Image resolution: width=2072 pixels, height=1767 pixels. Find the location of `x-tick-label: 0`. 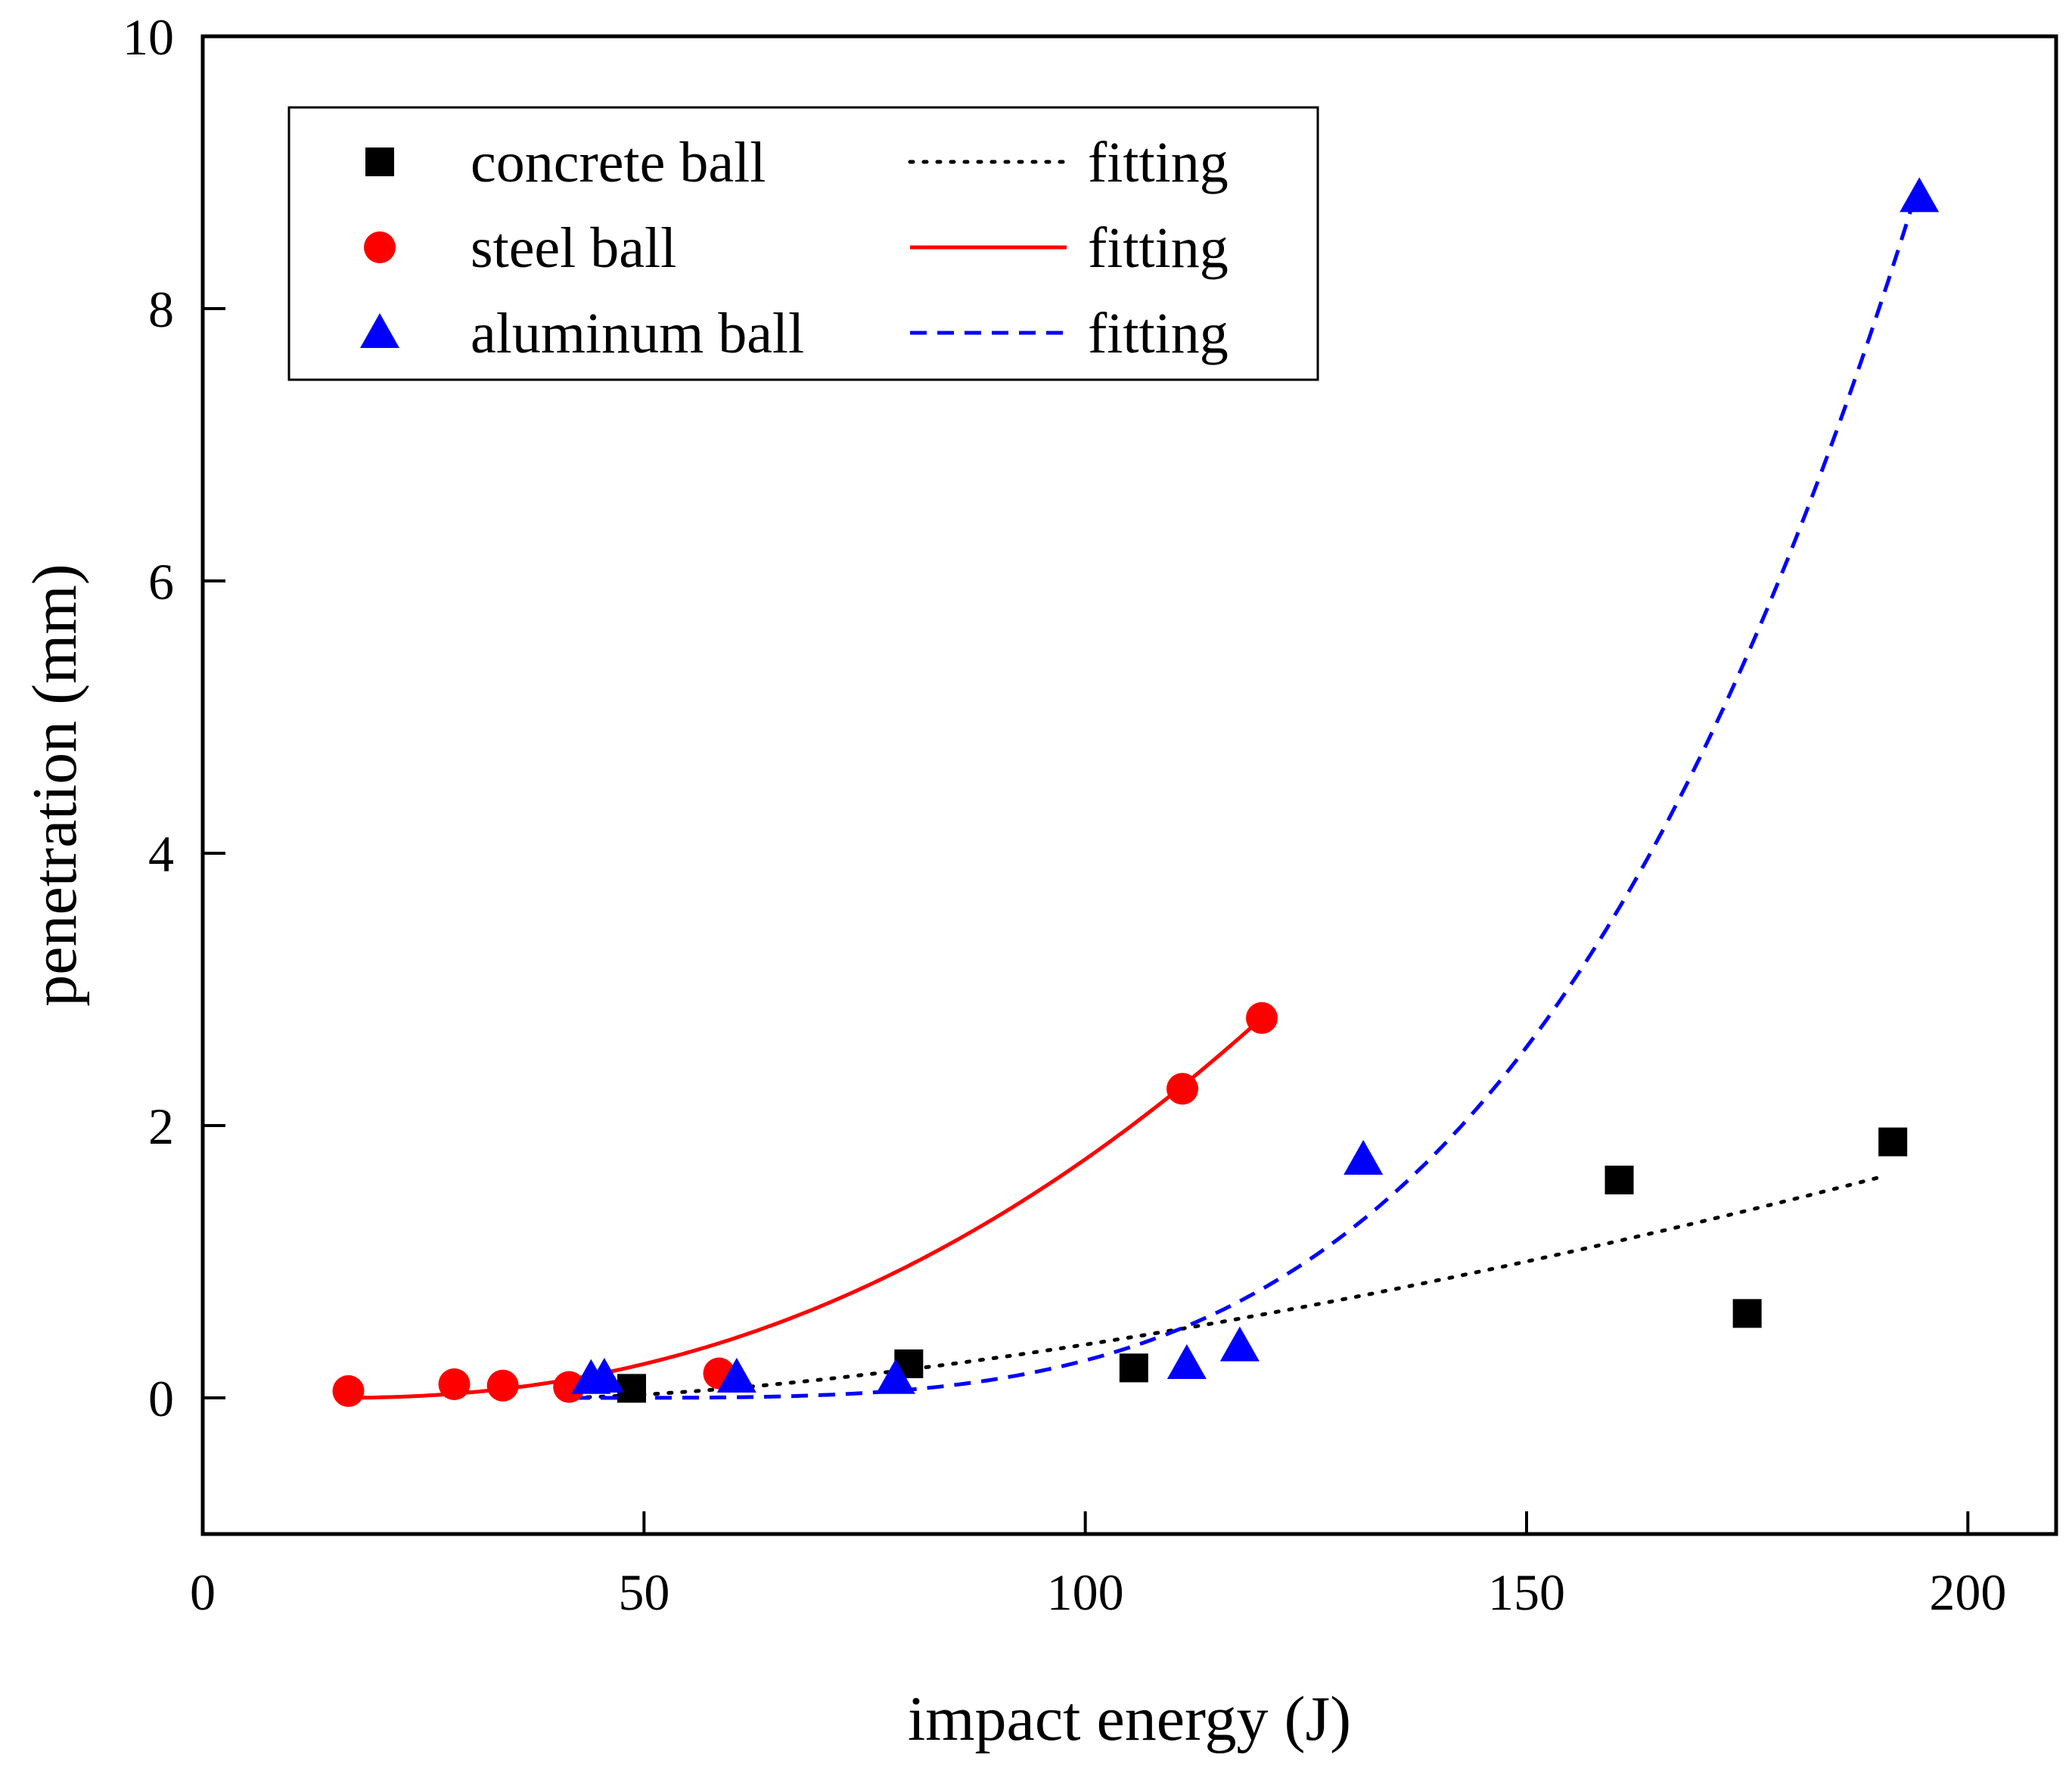

x-tick-label: 0 is located at coordinates (203, 1592).